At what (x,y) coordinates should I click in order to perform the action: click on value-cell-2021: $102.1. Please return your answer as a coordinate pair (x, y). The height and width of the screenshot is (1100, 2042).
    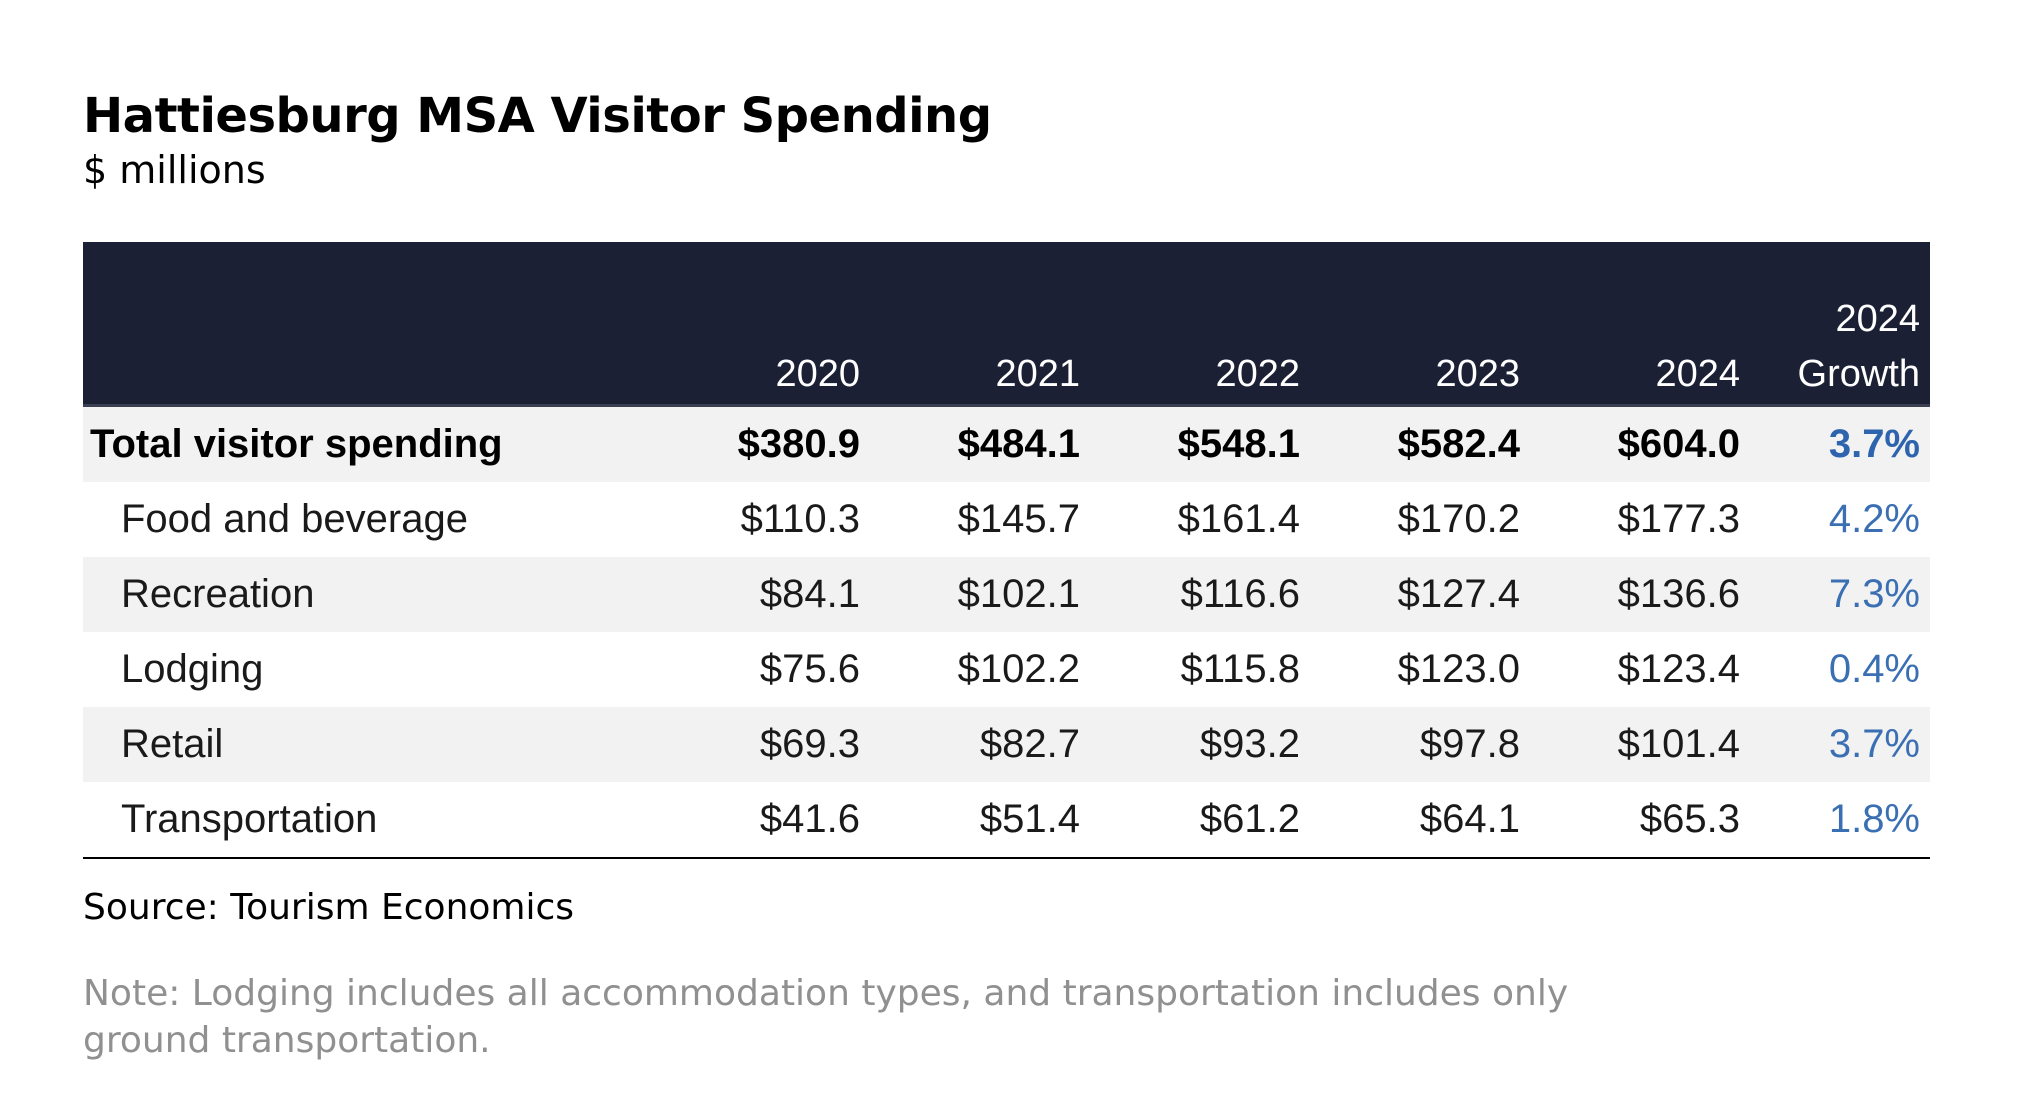
    Looking at the image, I should click on (980, 594).